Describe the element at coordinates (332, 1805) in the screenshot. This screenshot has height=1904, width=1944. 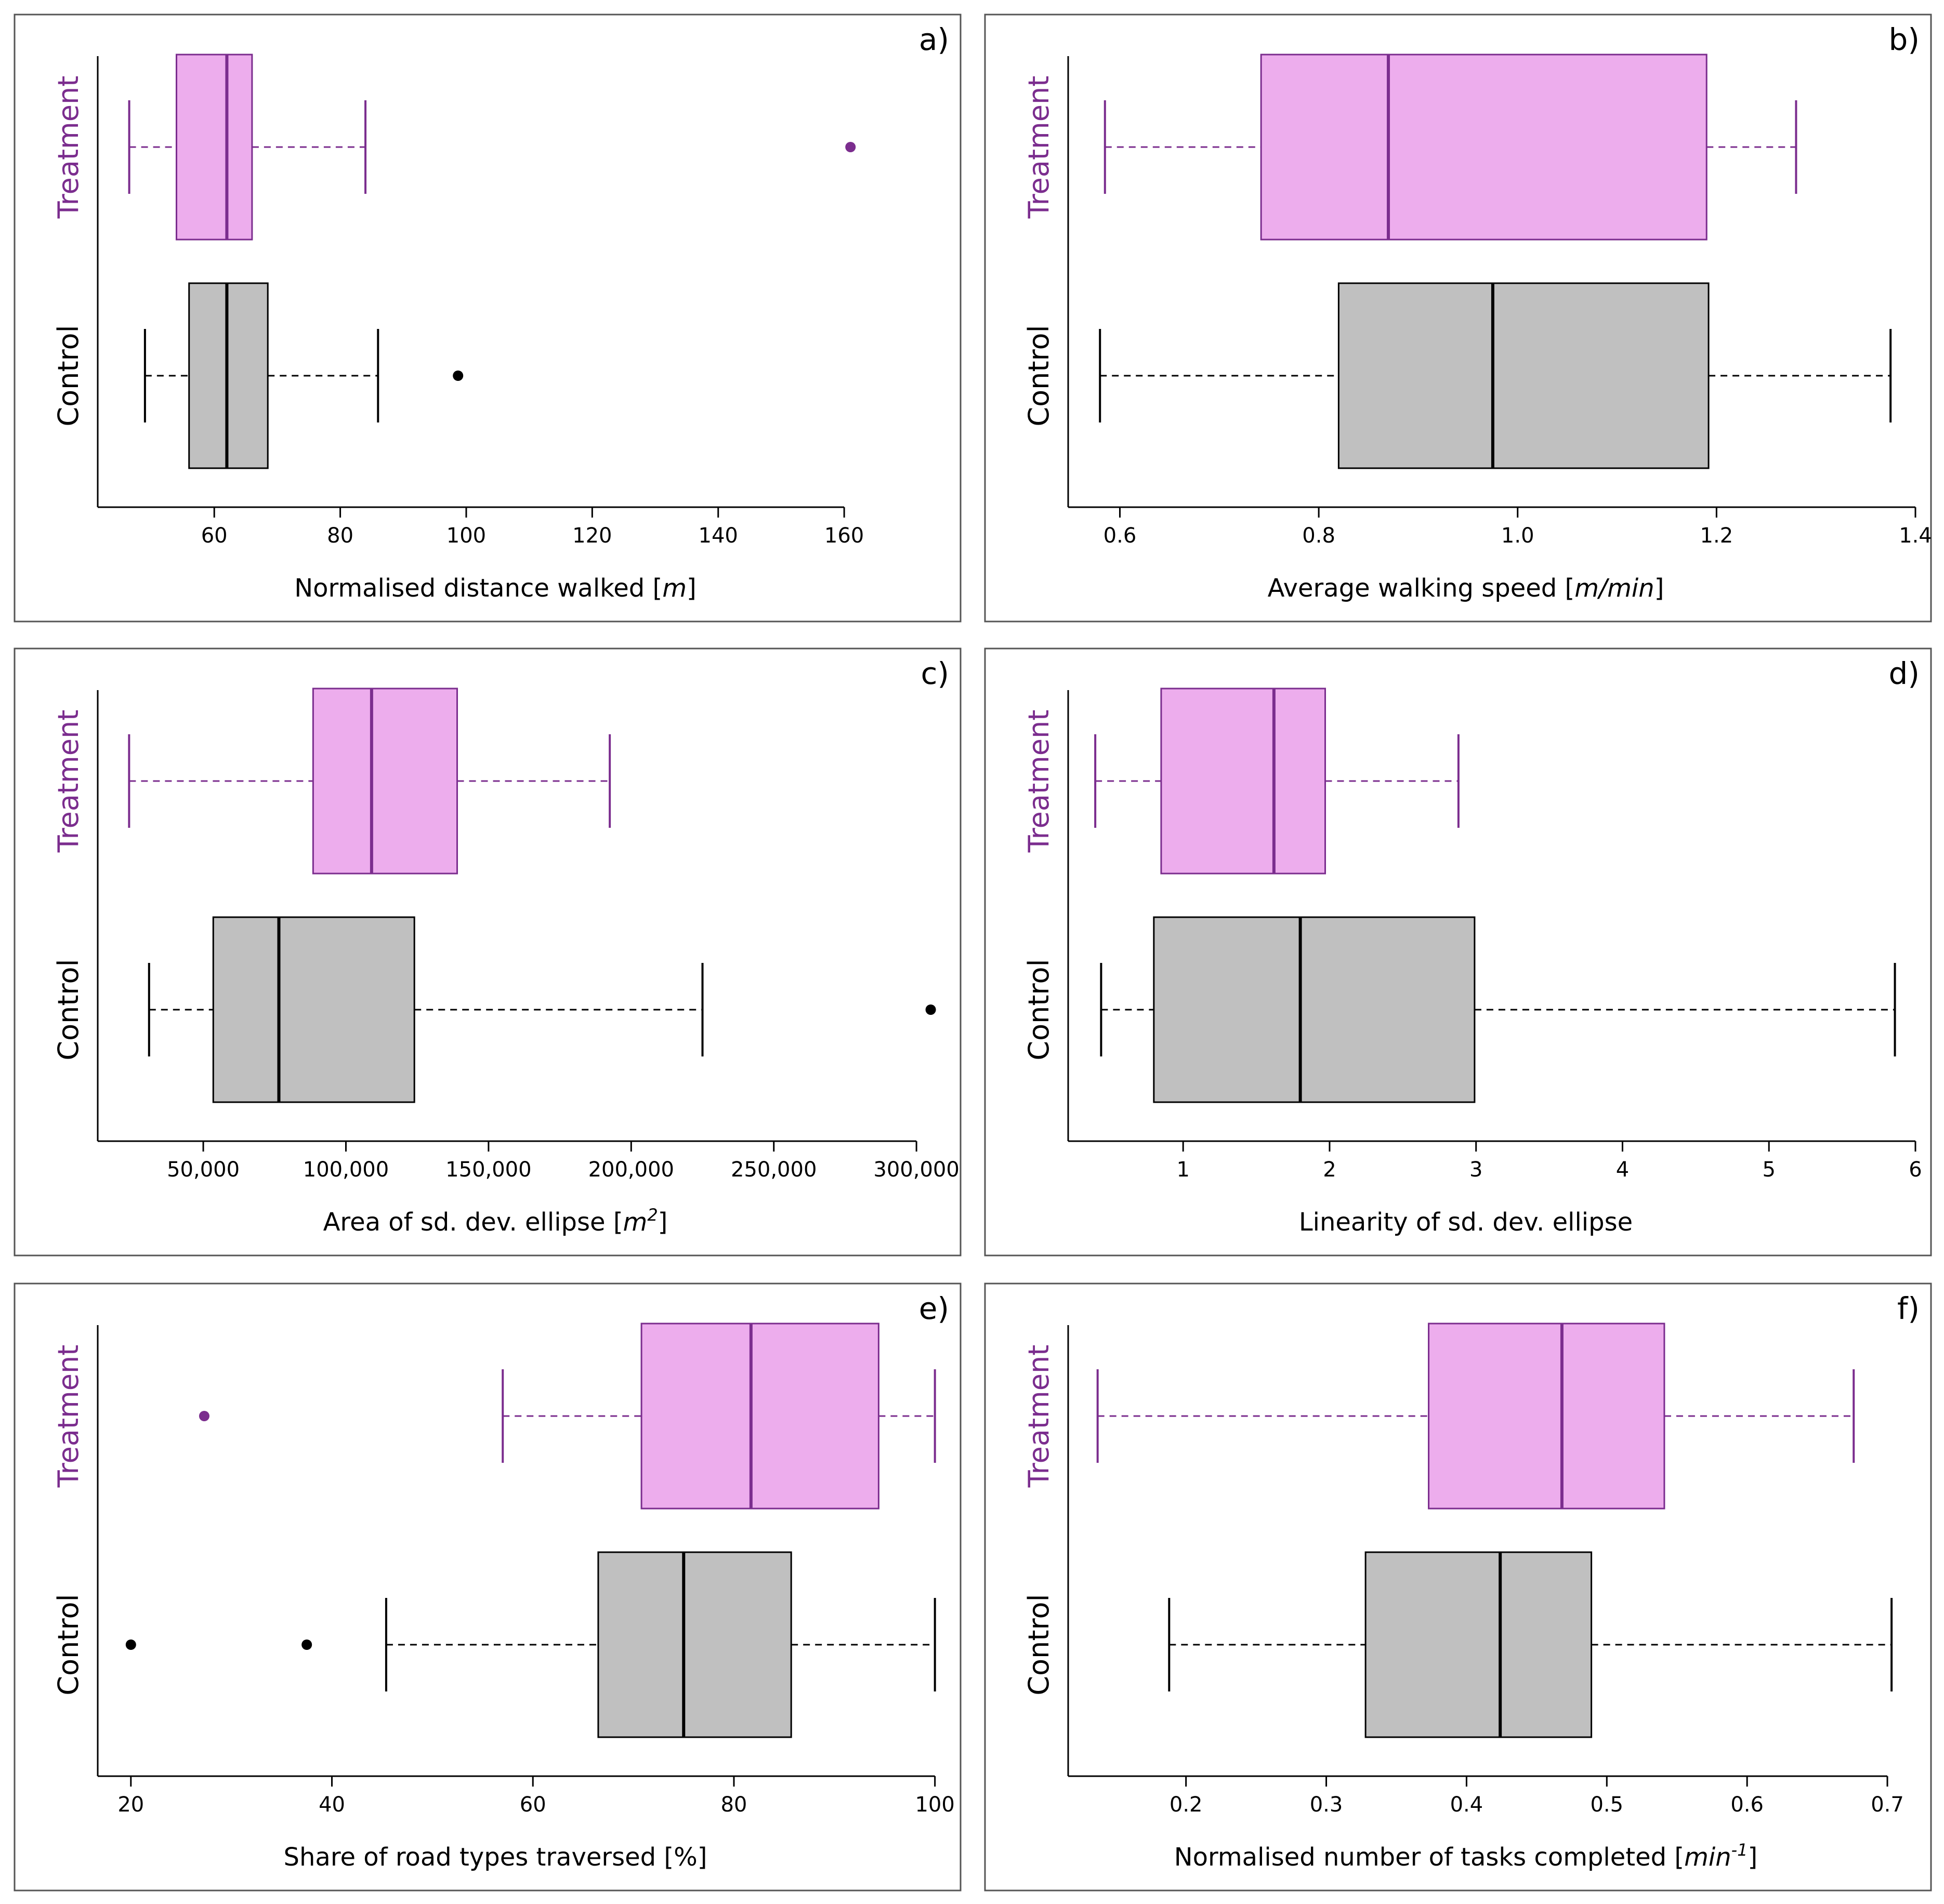
I see `x-tick-label: 40` at that location.